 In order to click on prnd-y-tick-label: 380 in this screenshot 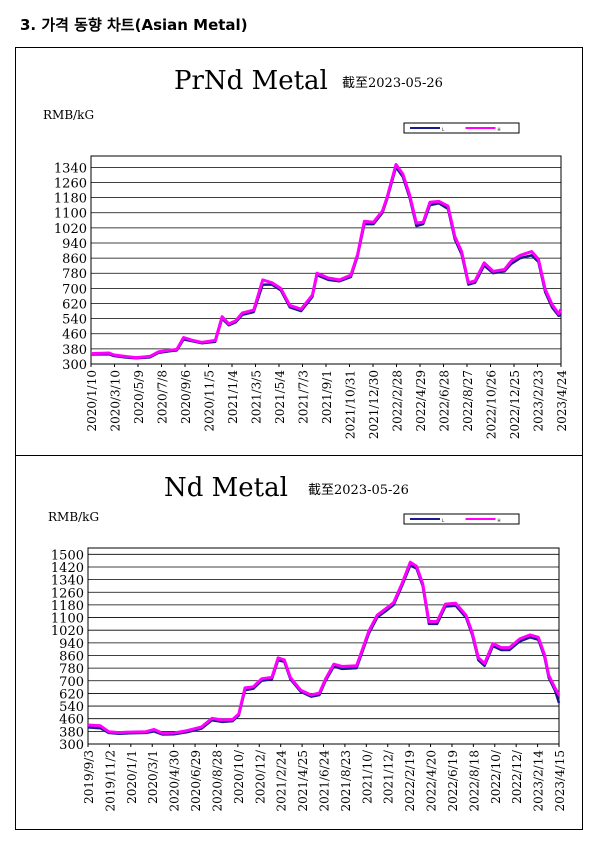, I will do `click(74, 350)`.